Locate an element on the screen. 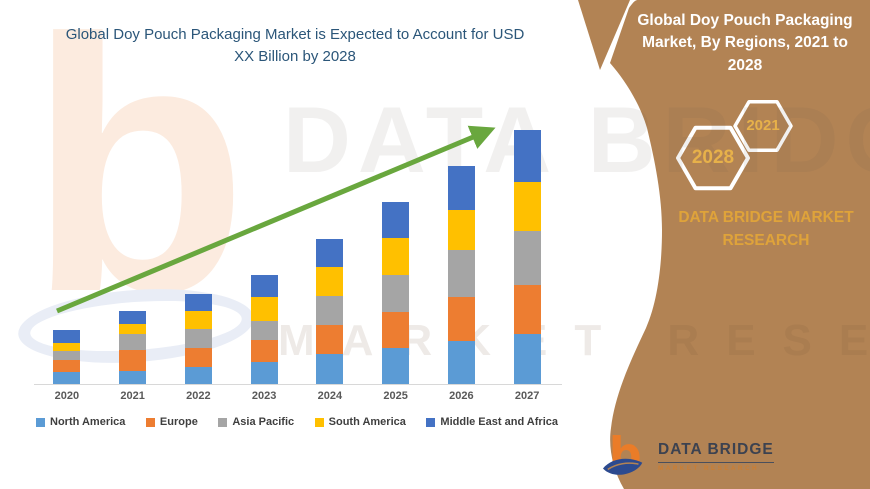  legend-label: Middle East and Africa is located at coordinates (499, 422).